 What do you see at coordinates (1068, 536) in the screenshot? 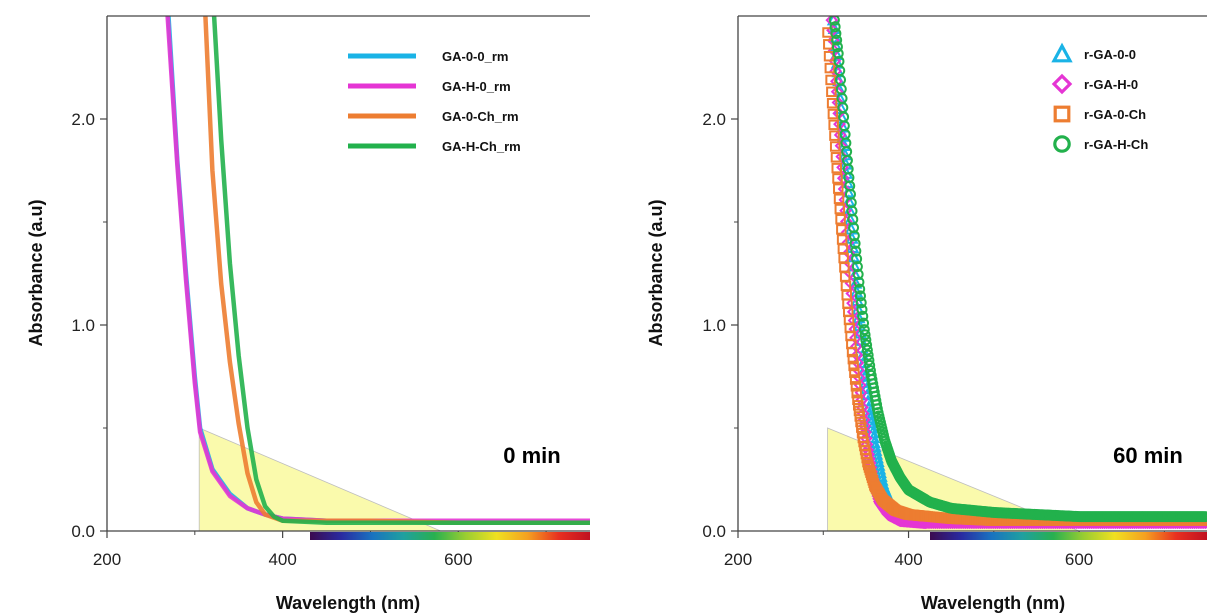
I see `spectrum-bar-right` at bounding box center [1068, 536].